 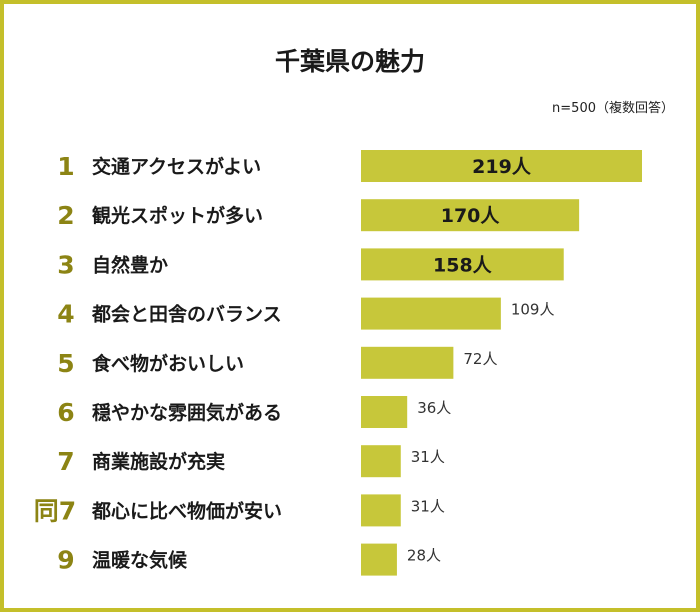 I want to click on category-label: 都心に比べ物価が安い, so click(x=186, y=510).